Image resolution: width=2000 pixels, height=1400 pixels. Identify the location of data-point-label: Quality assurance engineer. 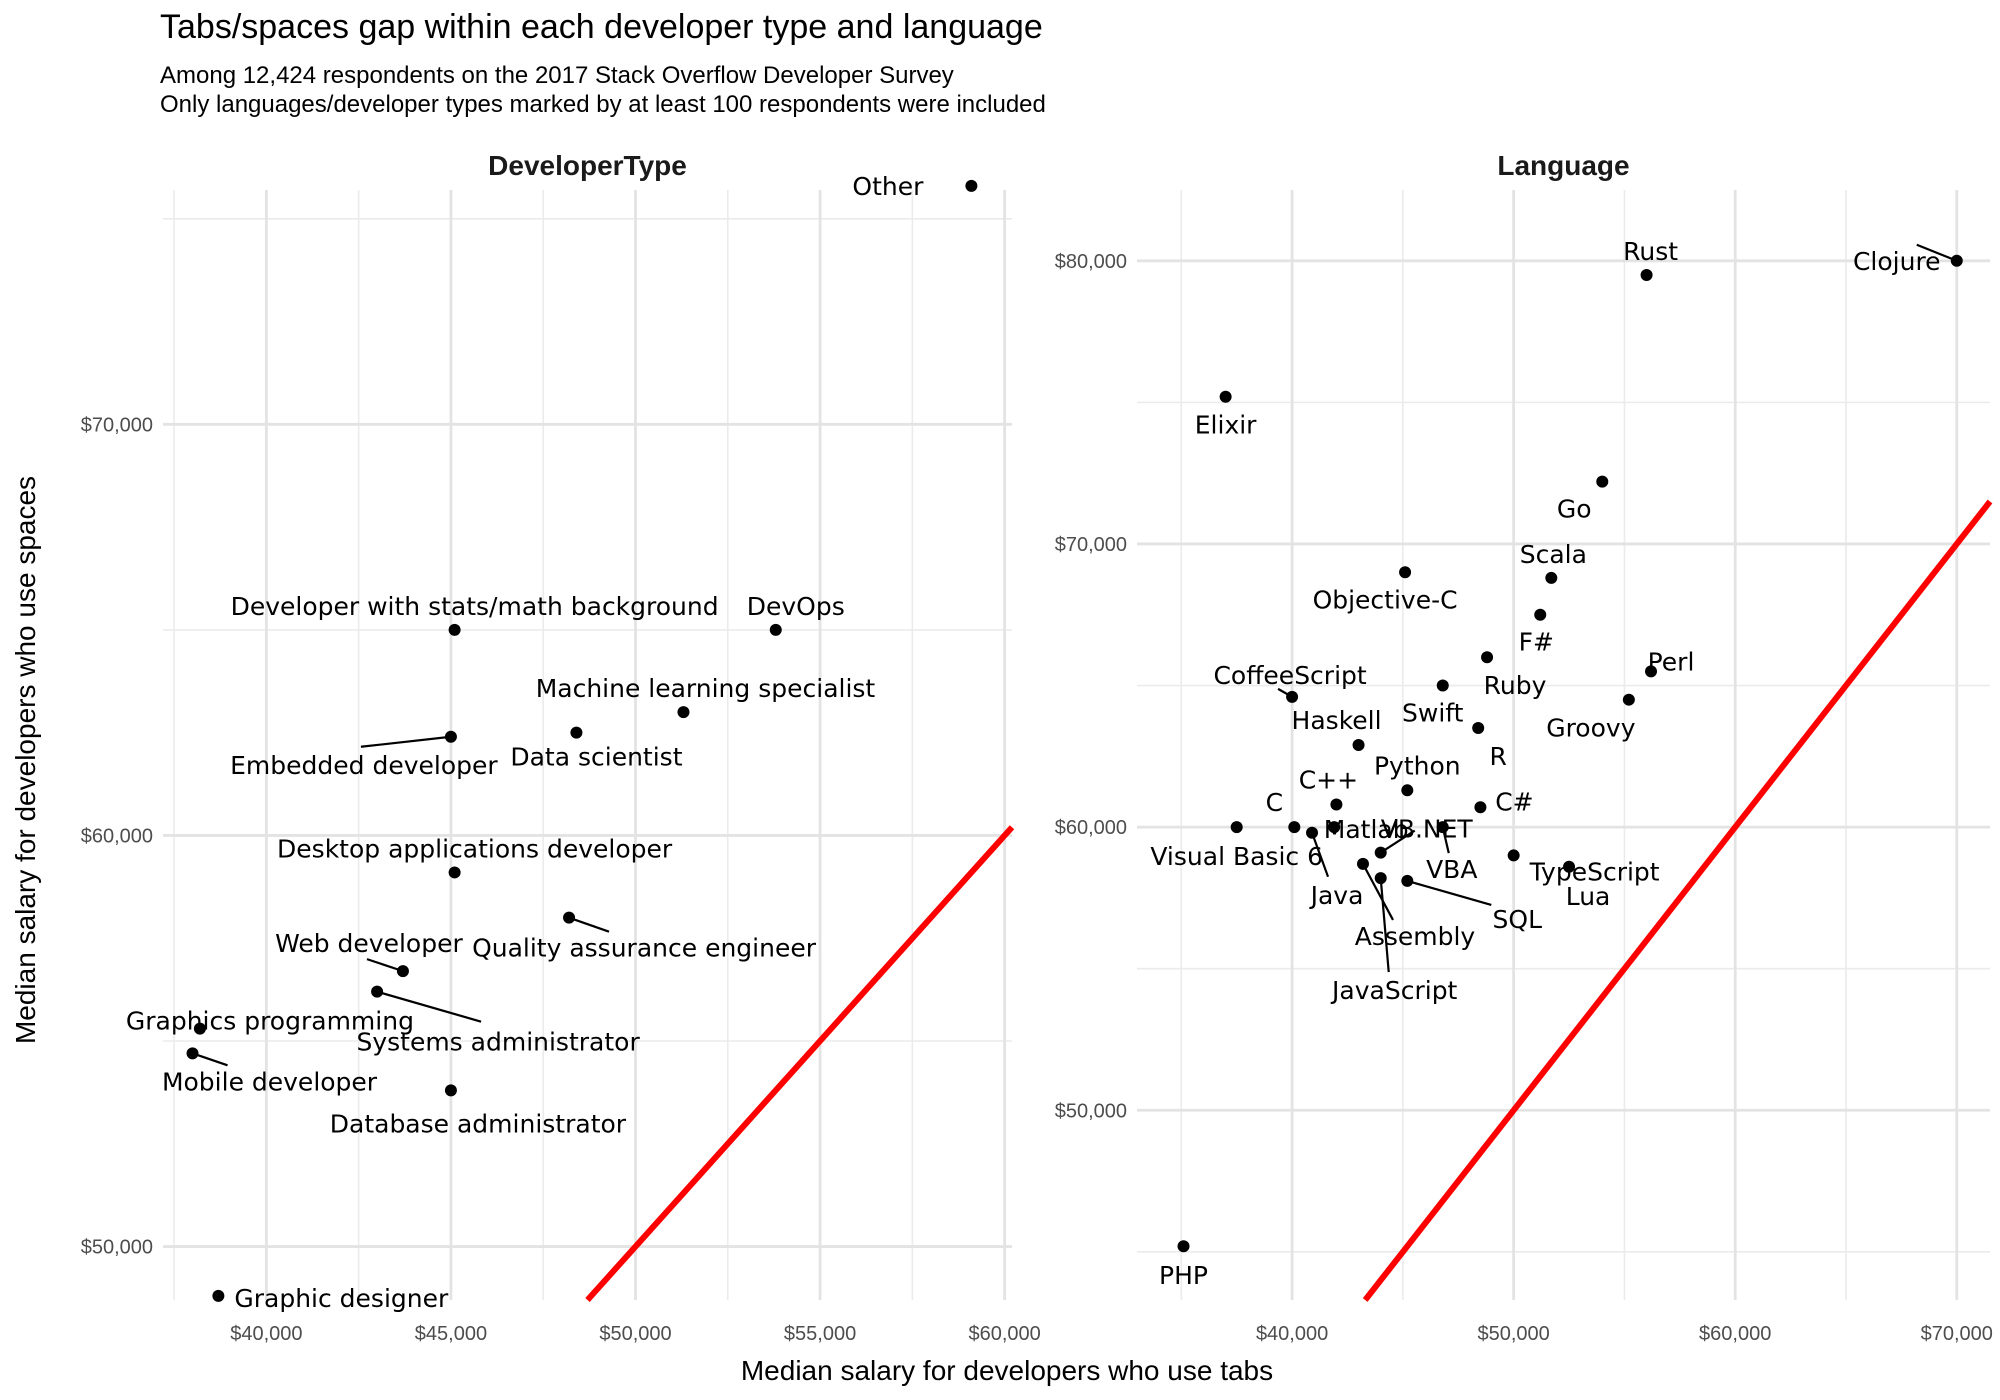
(644, 948).